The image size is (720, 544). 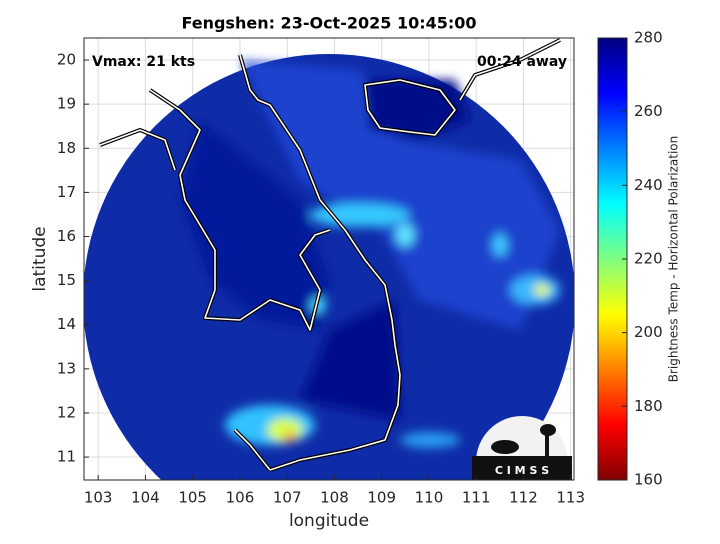 I want to click on y-tick-label: 14, so click(x=66, y=324).